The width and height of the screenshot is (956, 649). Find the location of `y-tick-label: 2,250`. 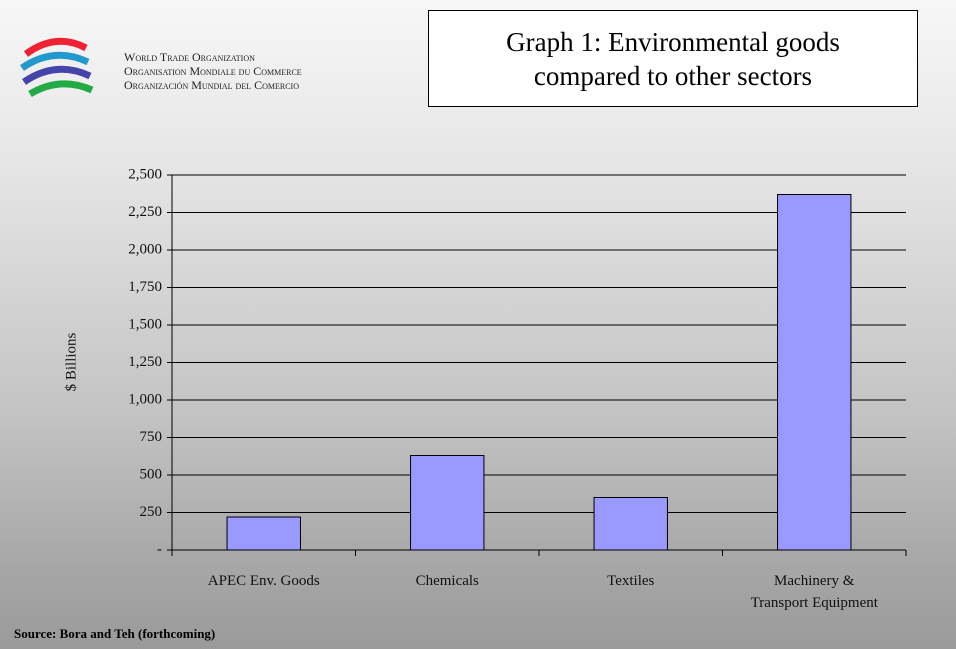

y-tick-label: 2,250 is located at coordinates (145, 212).